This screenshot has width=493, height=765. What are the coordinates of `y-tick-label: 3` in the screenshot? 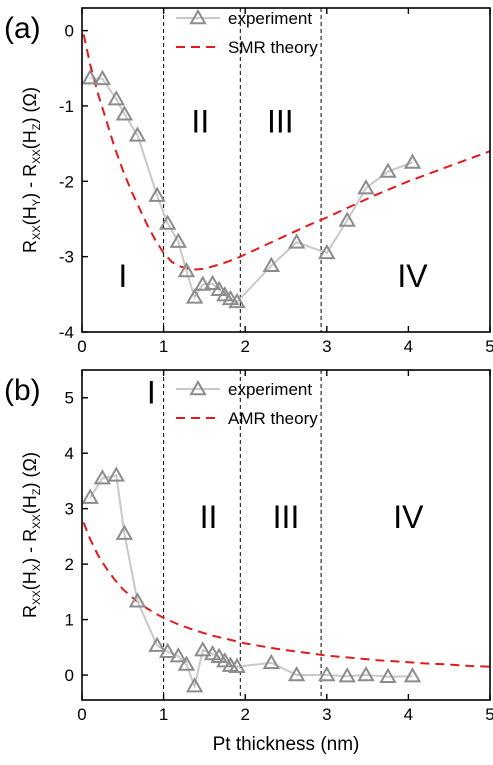 It's located at (69, 509).